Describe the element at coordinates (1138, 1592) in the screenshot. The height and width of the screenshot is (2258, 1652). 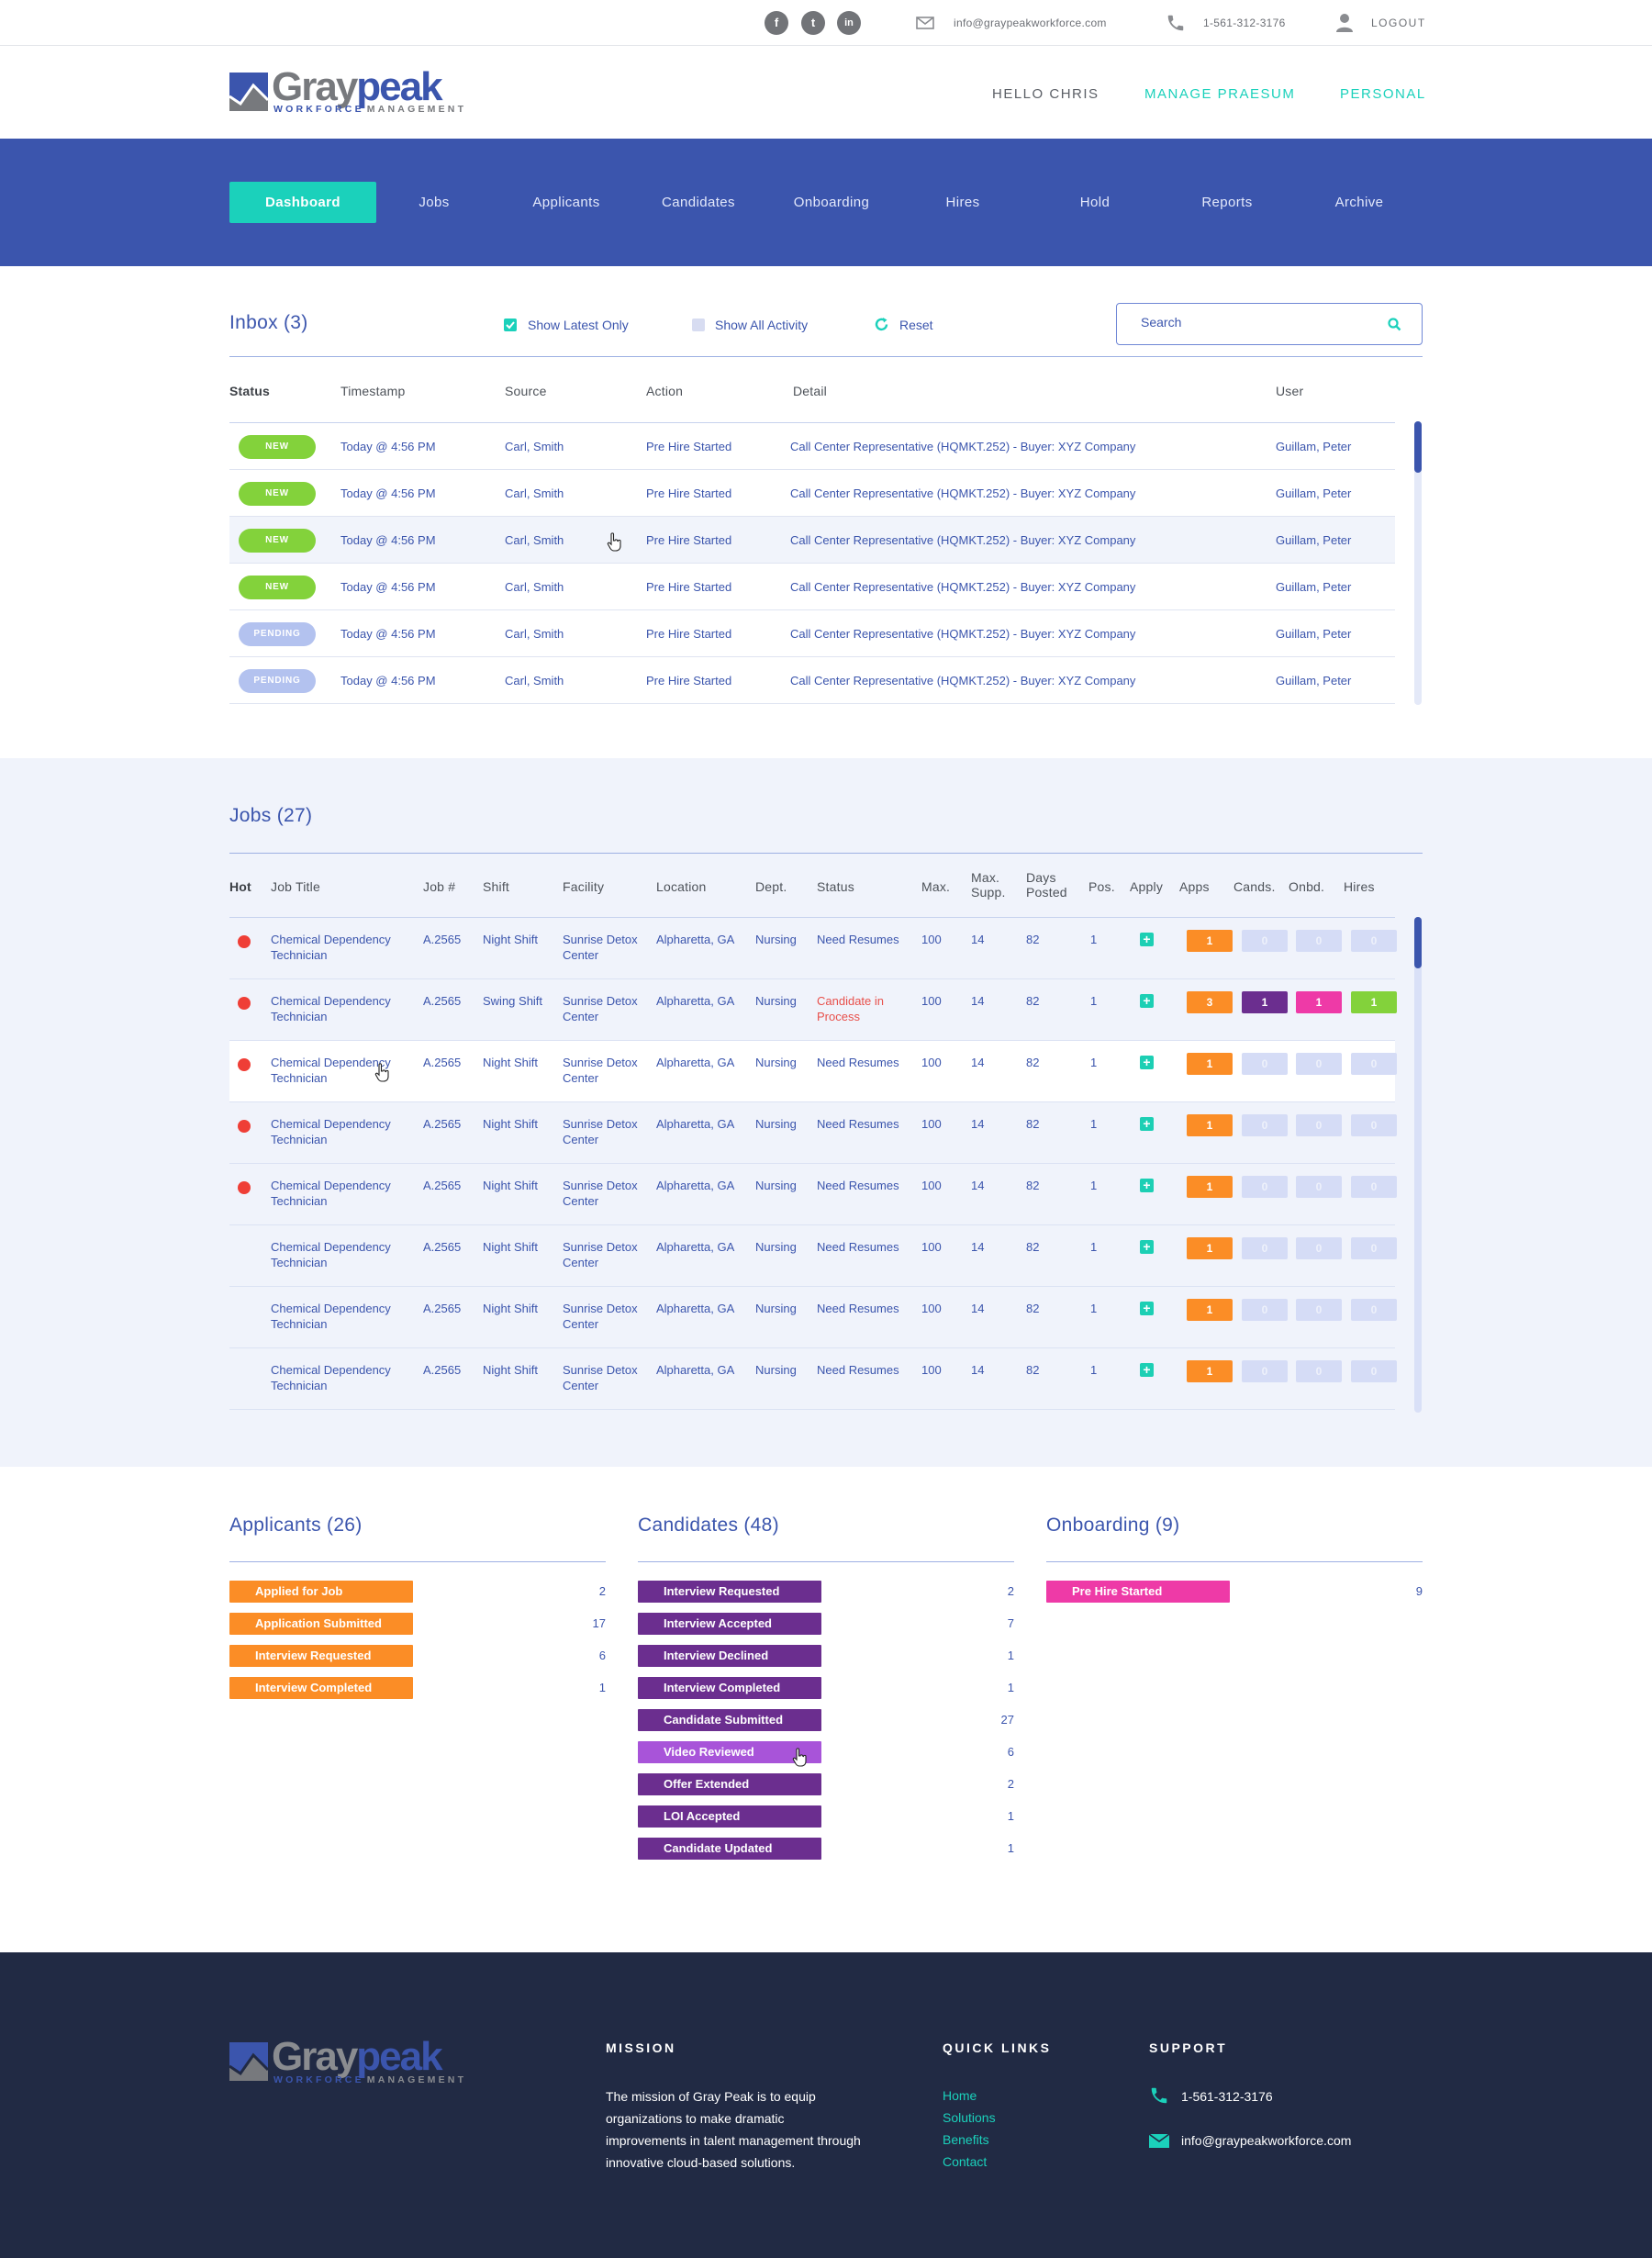
I see `onboarding-tag: Pre Hire Started` at that location.